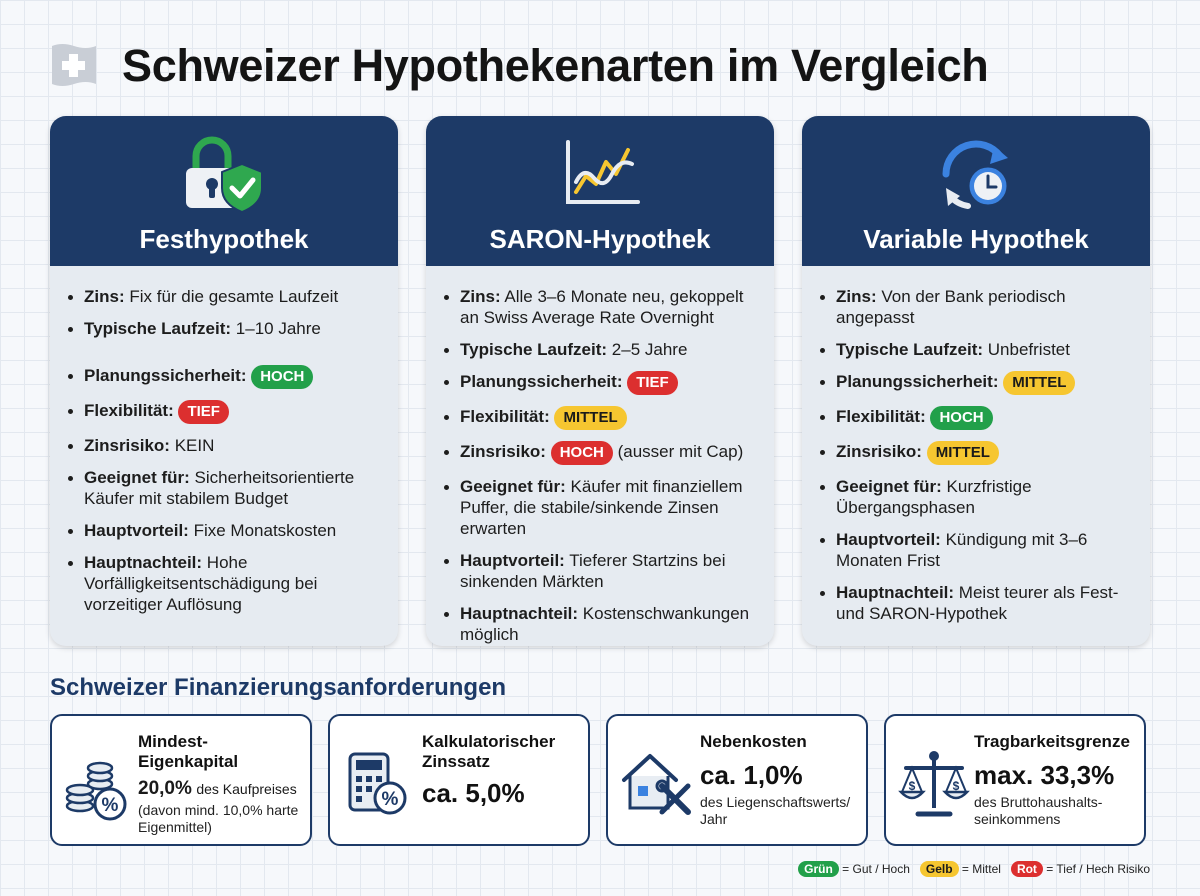  I want to click on card-title: SARON-Hypothek, so click(600, 239).